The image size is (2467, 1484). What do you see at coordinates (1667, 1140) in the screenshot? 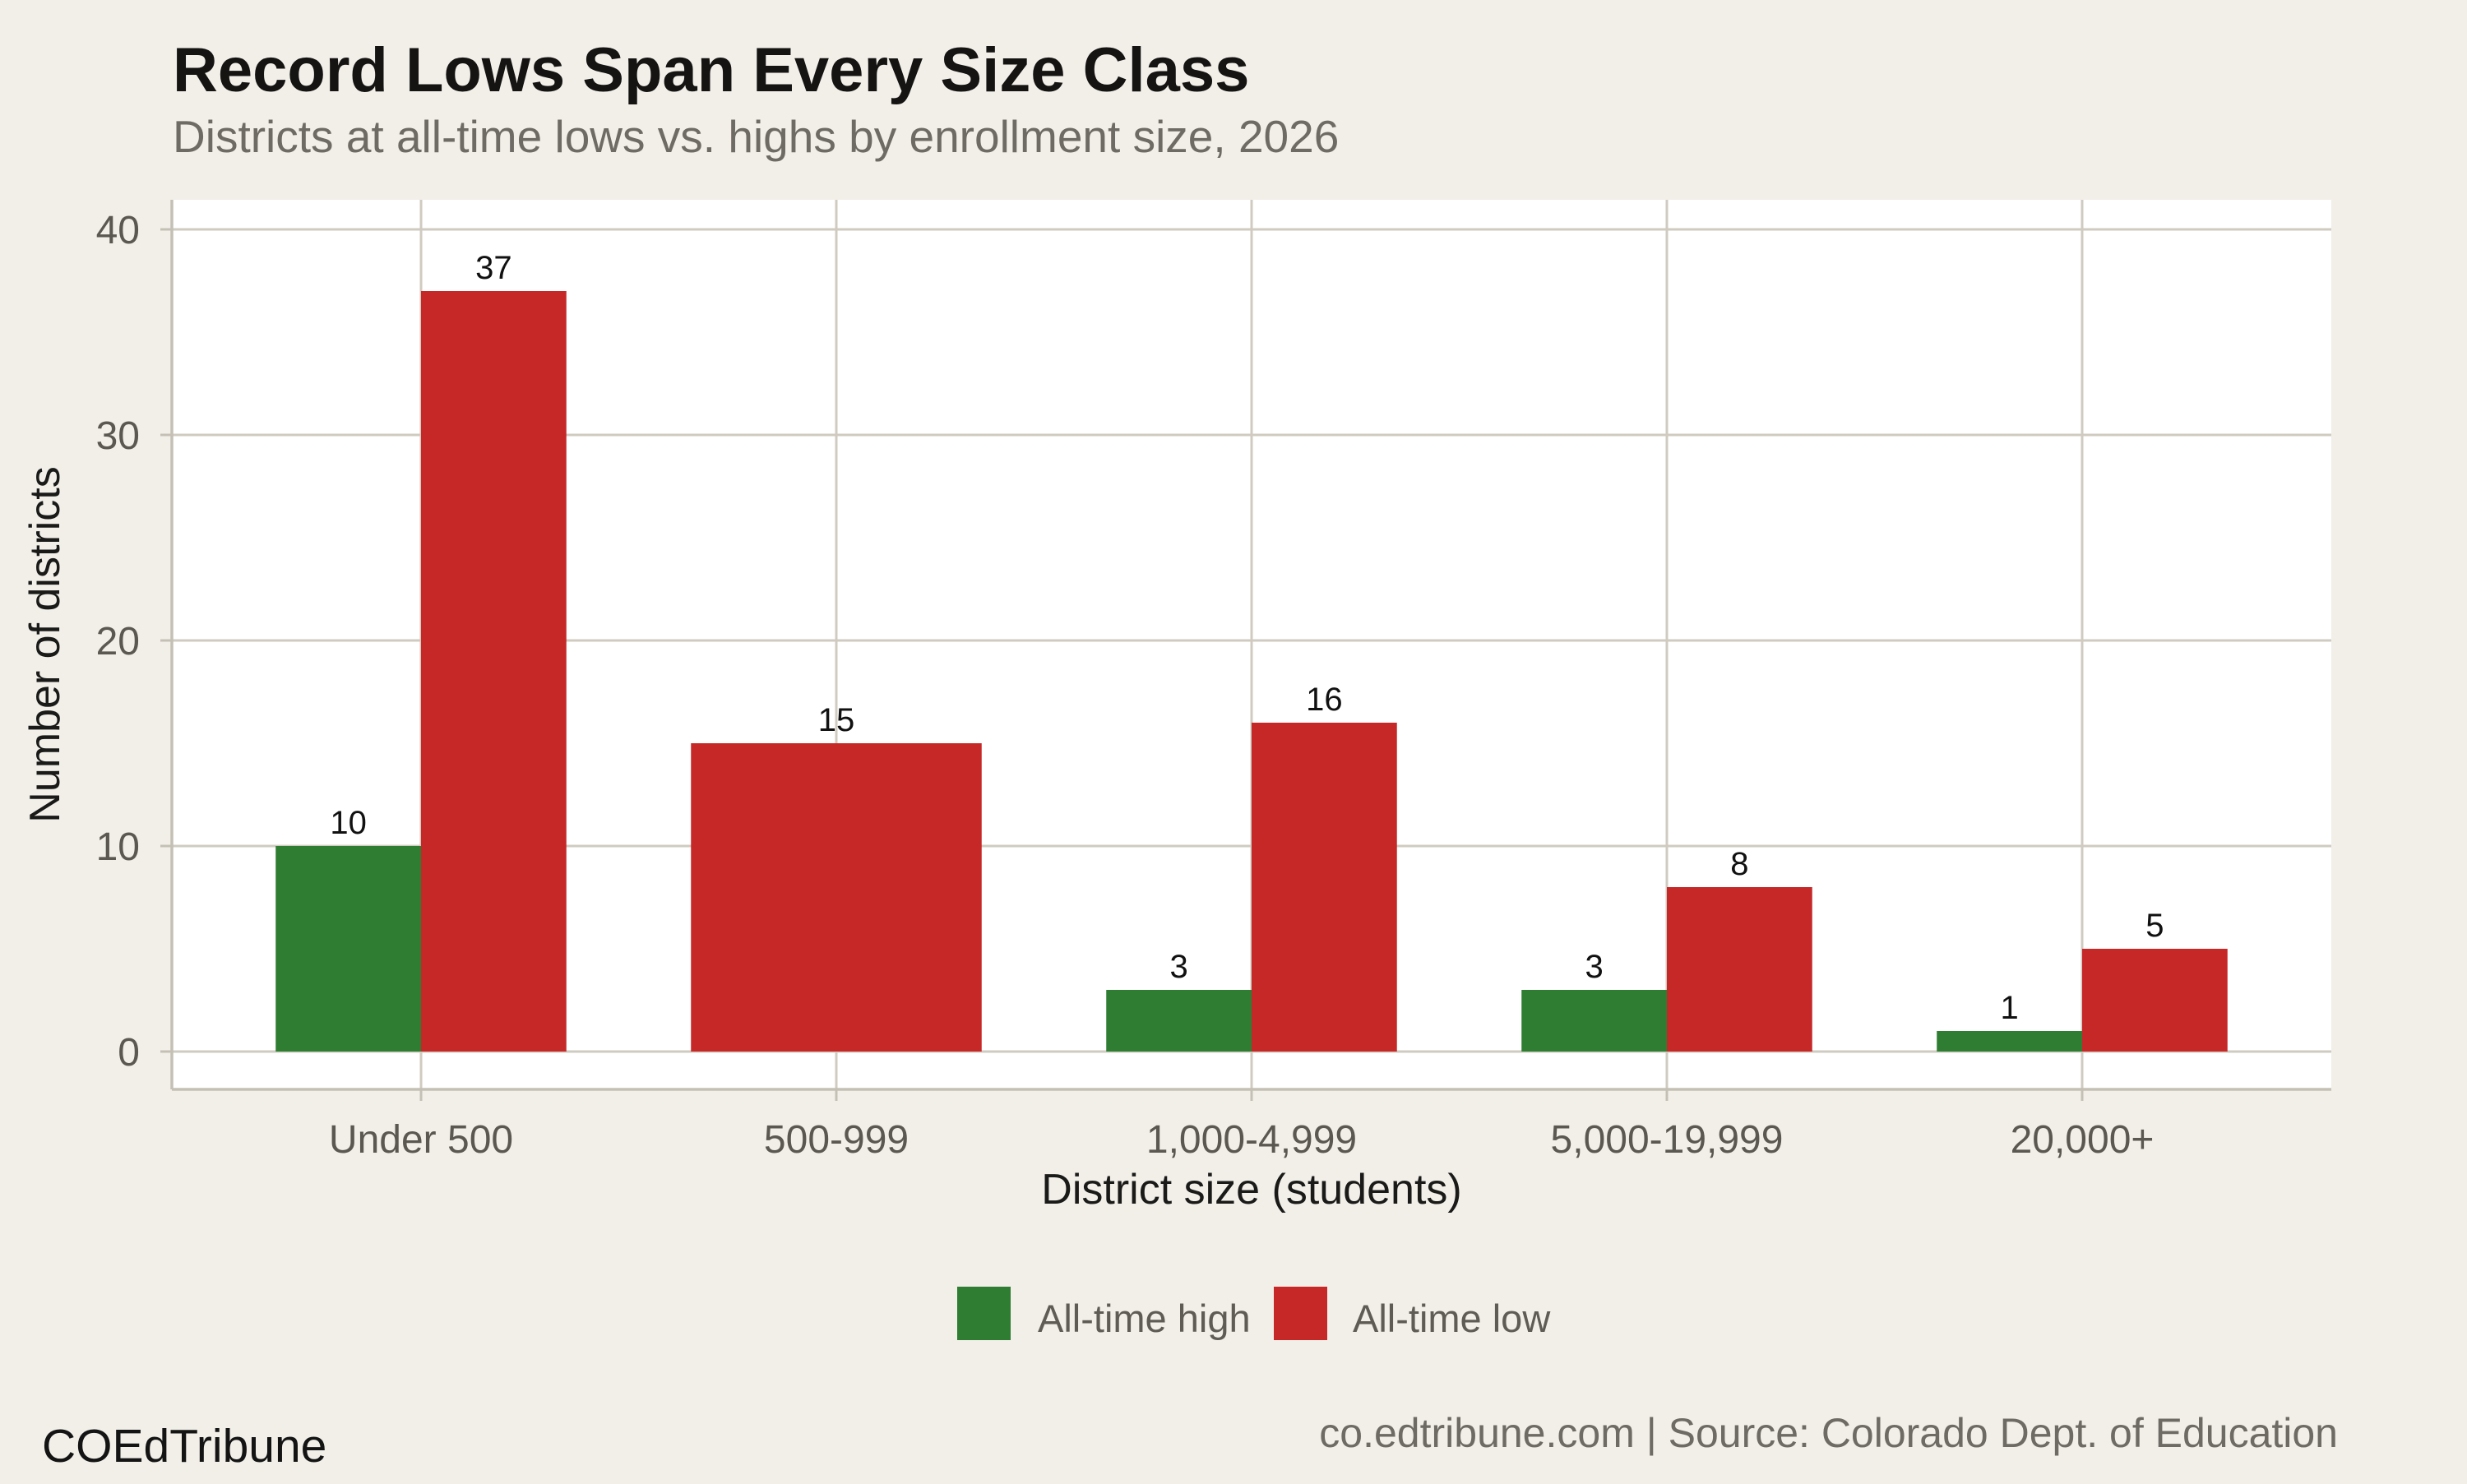
I see `x-axis-tick-label: 5,000-19,999` at bounding box center [1667, 1140].